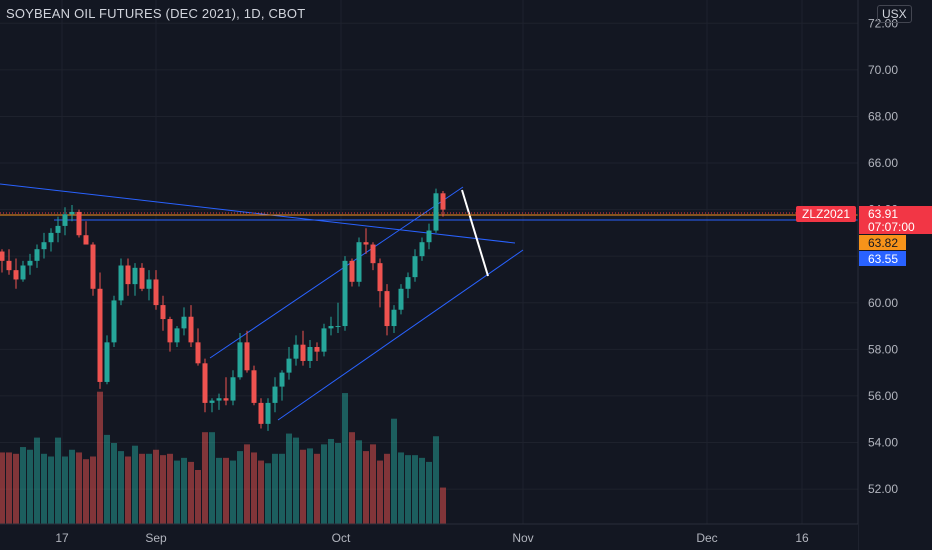  I want to click on x-tick-label: 17, so click(62, 538).